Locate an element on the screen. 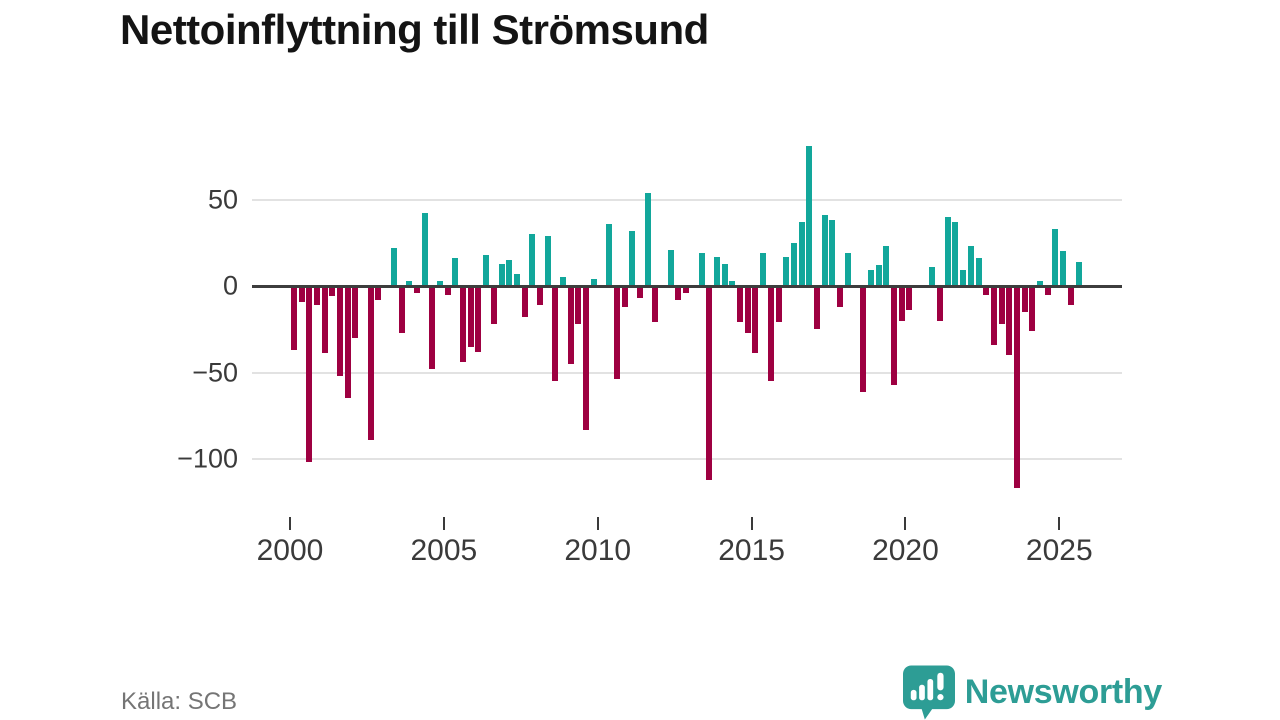 The image size is (1280, 720). bar-2008-q2 is located at coordinates (547, 260).